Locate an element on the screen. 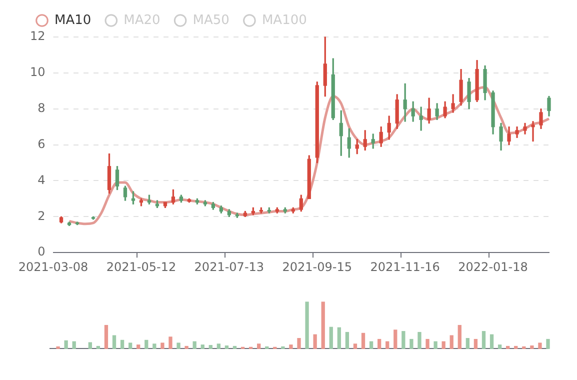  y-tick-label: 12 is located at coordinates (38, 36).